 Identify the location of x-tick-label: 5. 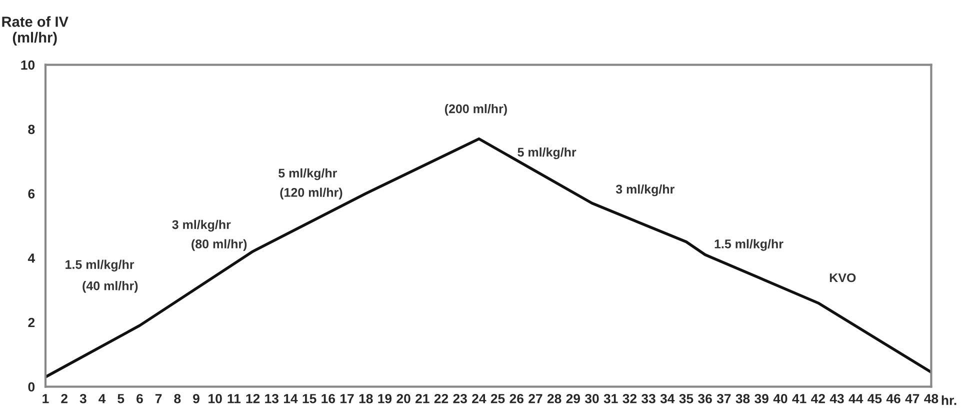
(121, 399).